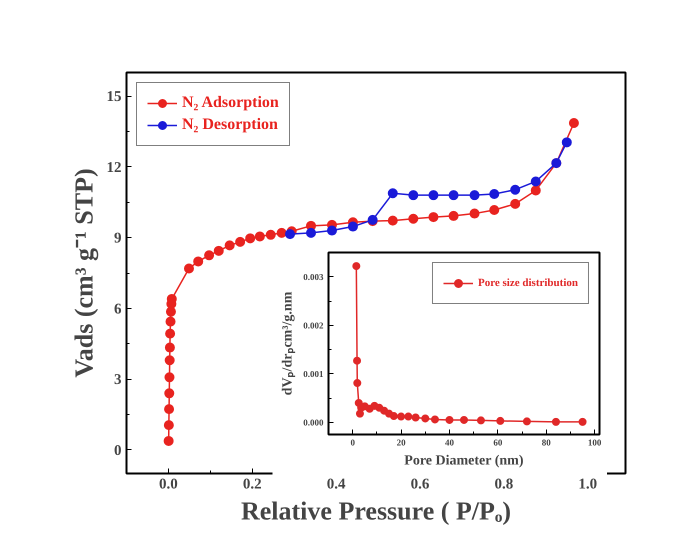 Image resolution: width=694 pixels, height=559 pixels. Describe the element at coordinates (504, 484) in the screenshot. I see `x-tick-label: 0.8` at that location.